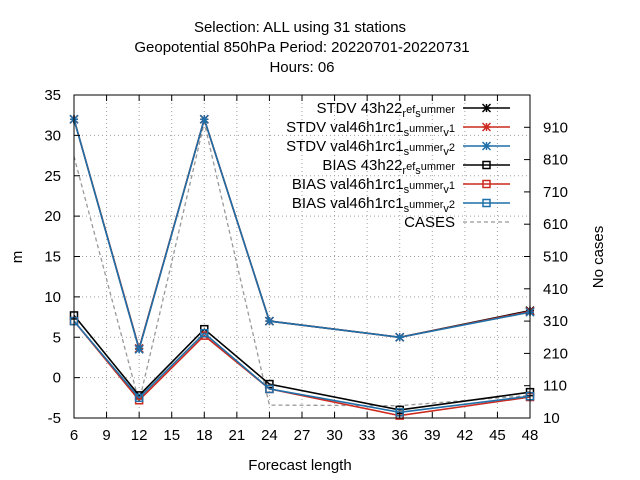  I want to click on legend-entry: BIAS val46h1rc1summerv1, so click(401, 186).